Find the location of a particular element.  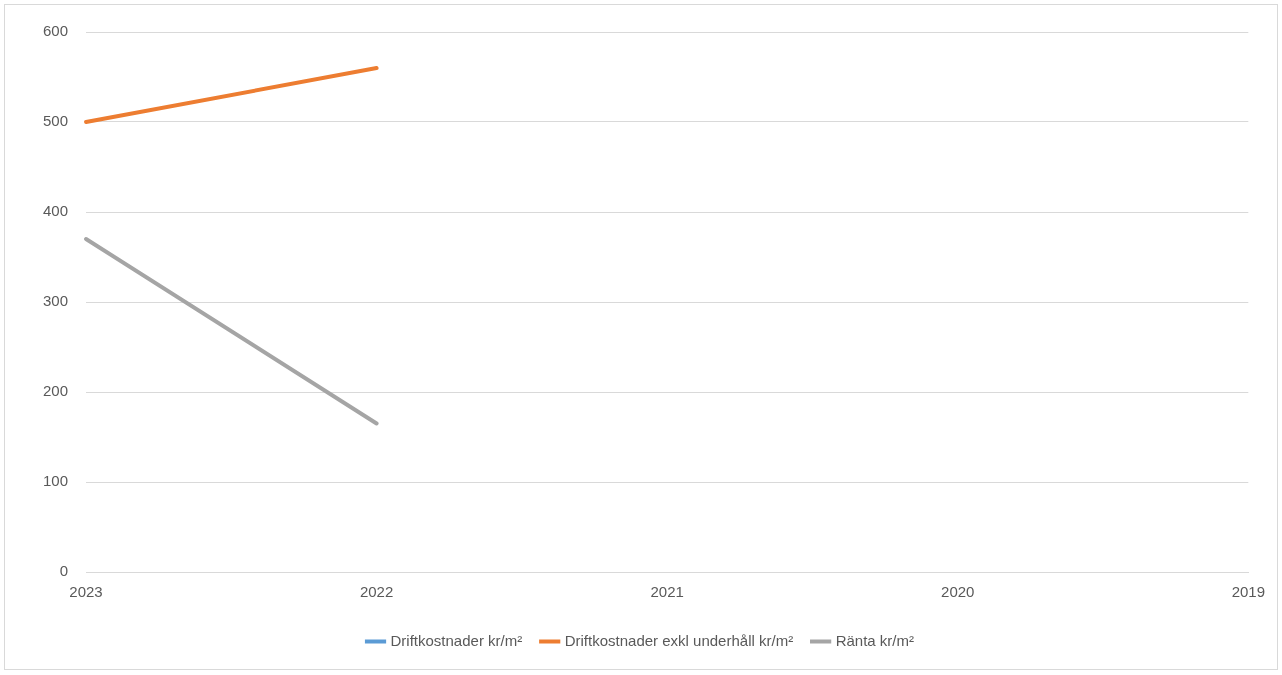

x-tick-label: 2022 is located at coordinates (376, 592).